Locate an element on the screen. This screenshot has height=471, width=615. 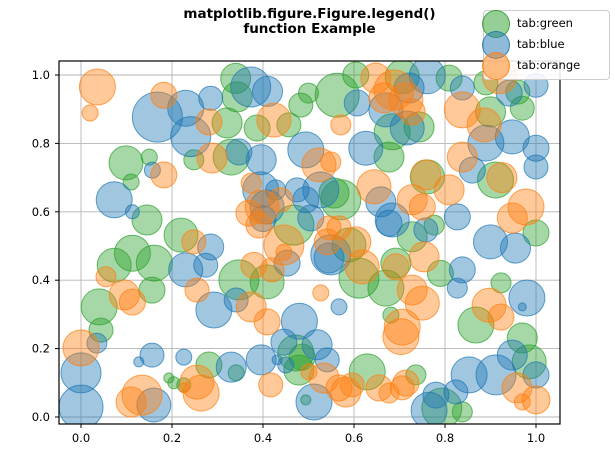
y-tick-label: 0.2 is located at coordinates (41, 349).